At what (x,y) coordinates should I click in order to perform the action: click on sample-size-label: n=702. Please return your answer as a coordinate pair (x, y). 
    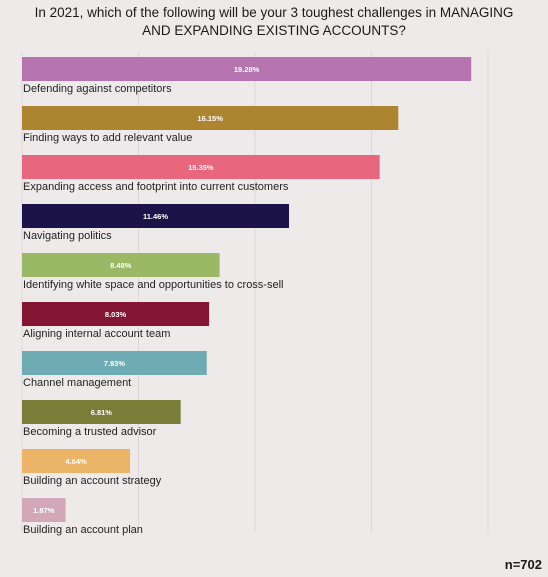
    Looking at the image, I should click on (523, 564).